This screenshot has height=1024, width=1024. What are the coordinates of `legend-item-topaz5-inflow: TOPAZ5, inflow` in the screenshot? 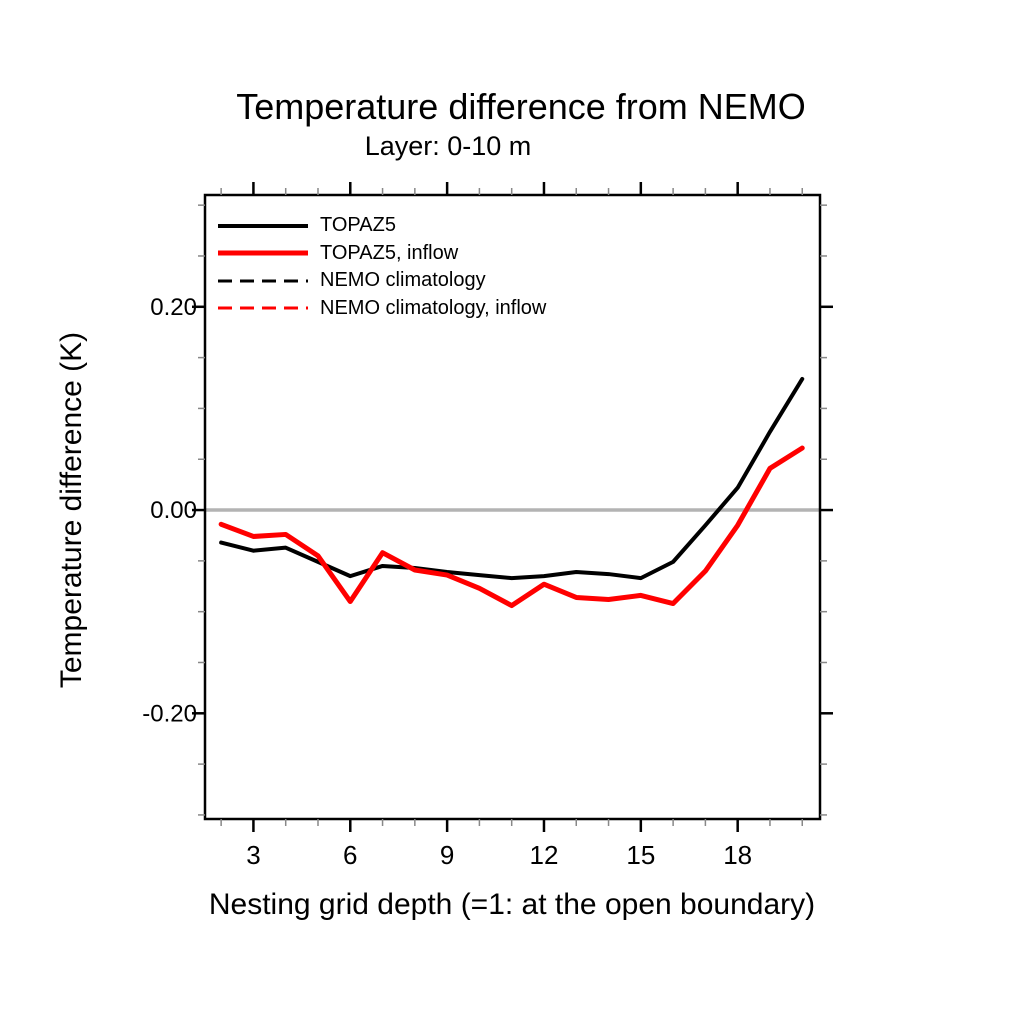 It's located at (382, 254).